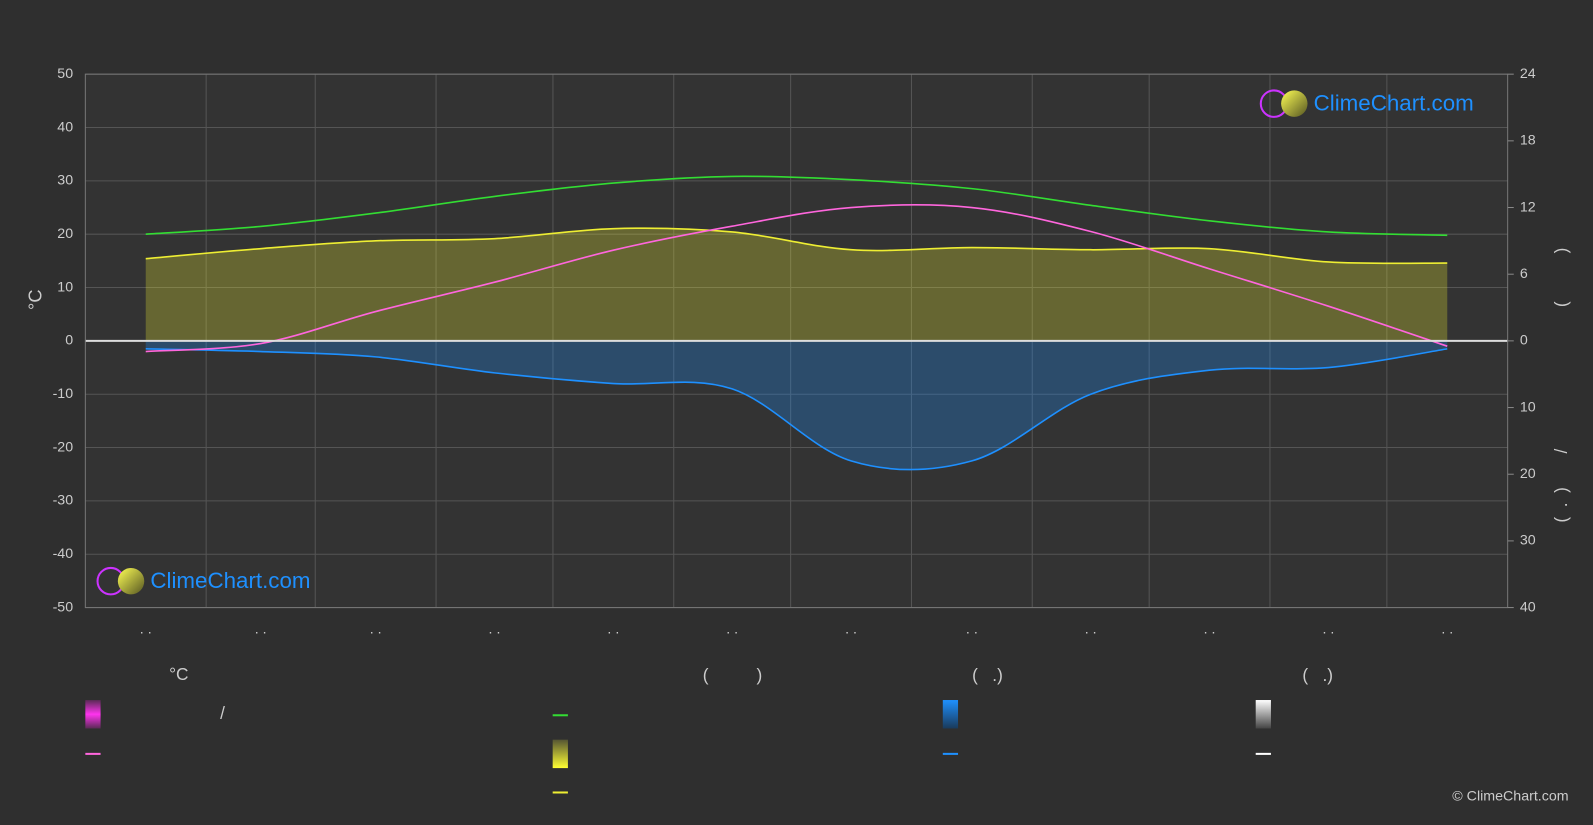 The width and height of the screenshot is (1593, 825). Describe the element at coordinates (1528, 407) in the screenshot. I see `y3-tick-label: 10` at that location.